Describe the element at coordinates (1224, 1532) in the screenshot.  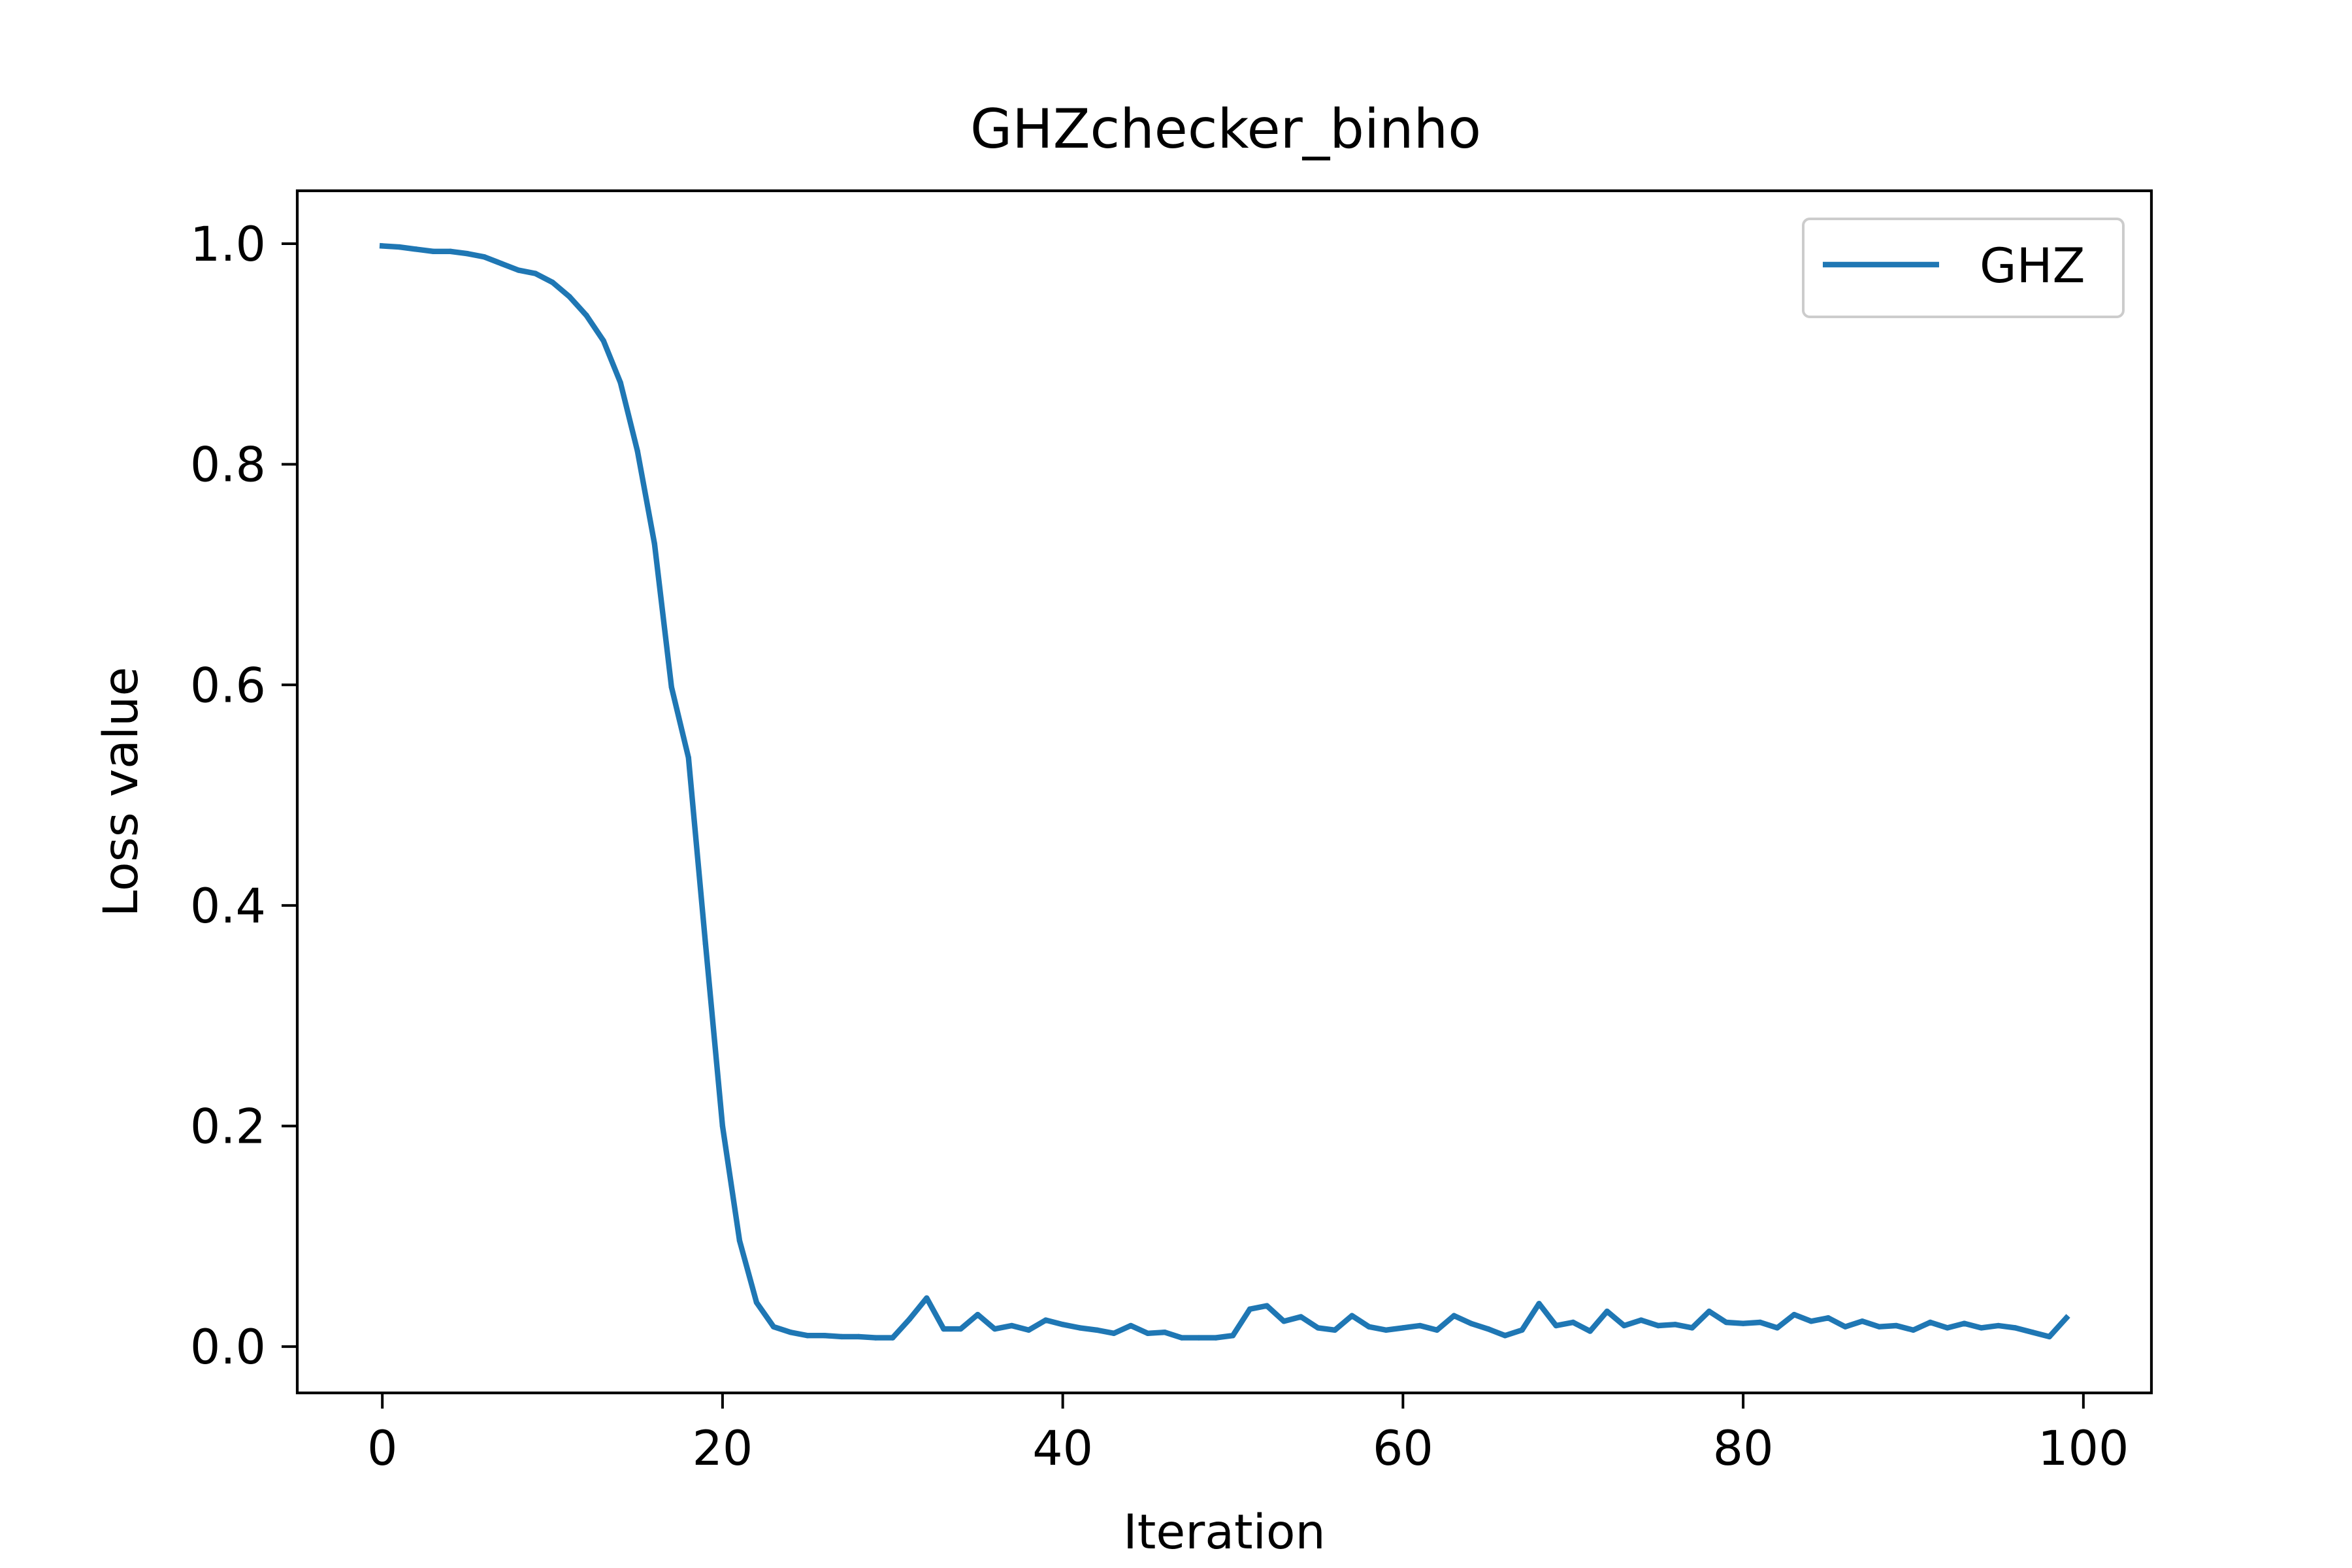
I see `x-axis-label: Iteration` at that location.